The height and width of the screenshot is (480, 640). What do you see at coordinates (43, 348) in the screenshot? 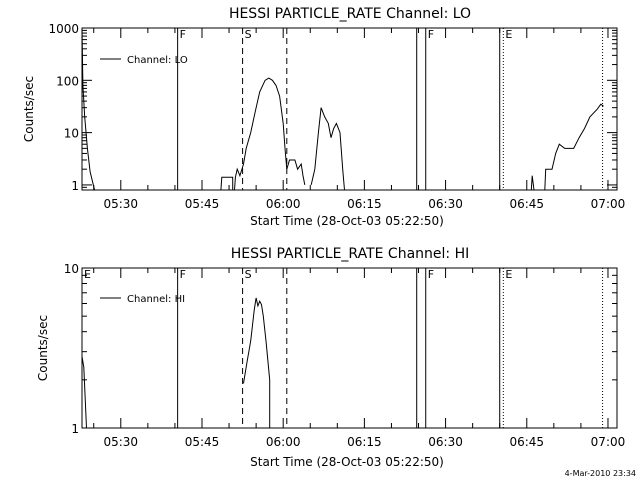
I see `hi-y-axis-label: Counts/sec` at bounding box center [43, 348].